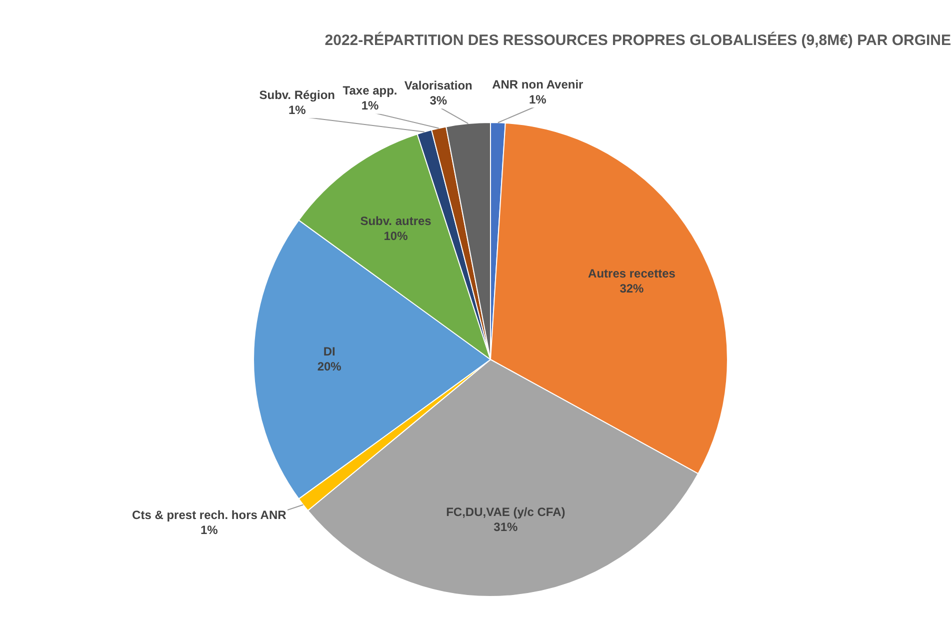 This screenshot has height=624, width=951. Describe the element at coordinates (637, 40) in the screenshot. I see `chart-title: 2022-RÉPARTITION DES RESSOURCES PROPRES GLOBALISÉES (9,8M€) PAR ORGINE` at that location.